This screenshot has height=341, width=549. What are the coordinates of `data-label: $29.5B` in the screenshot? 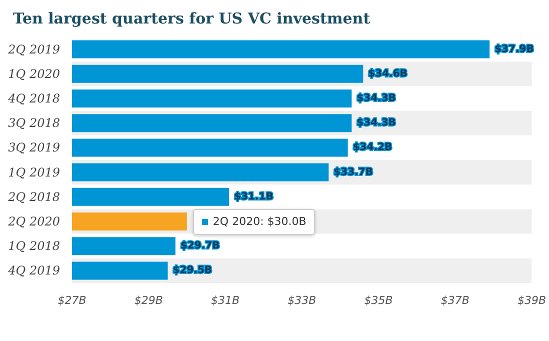 It's located at (192, 270).